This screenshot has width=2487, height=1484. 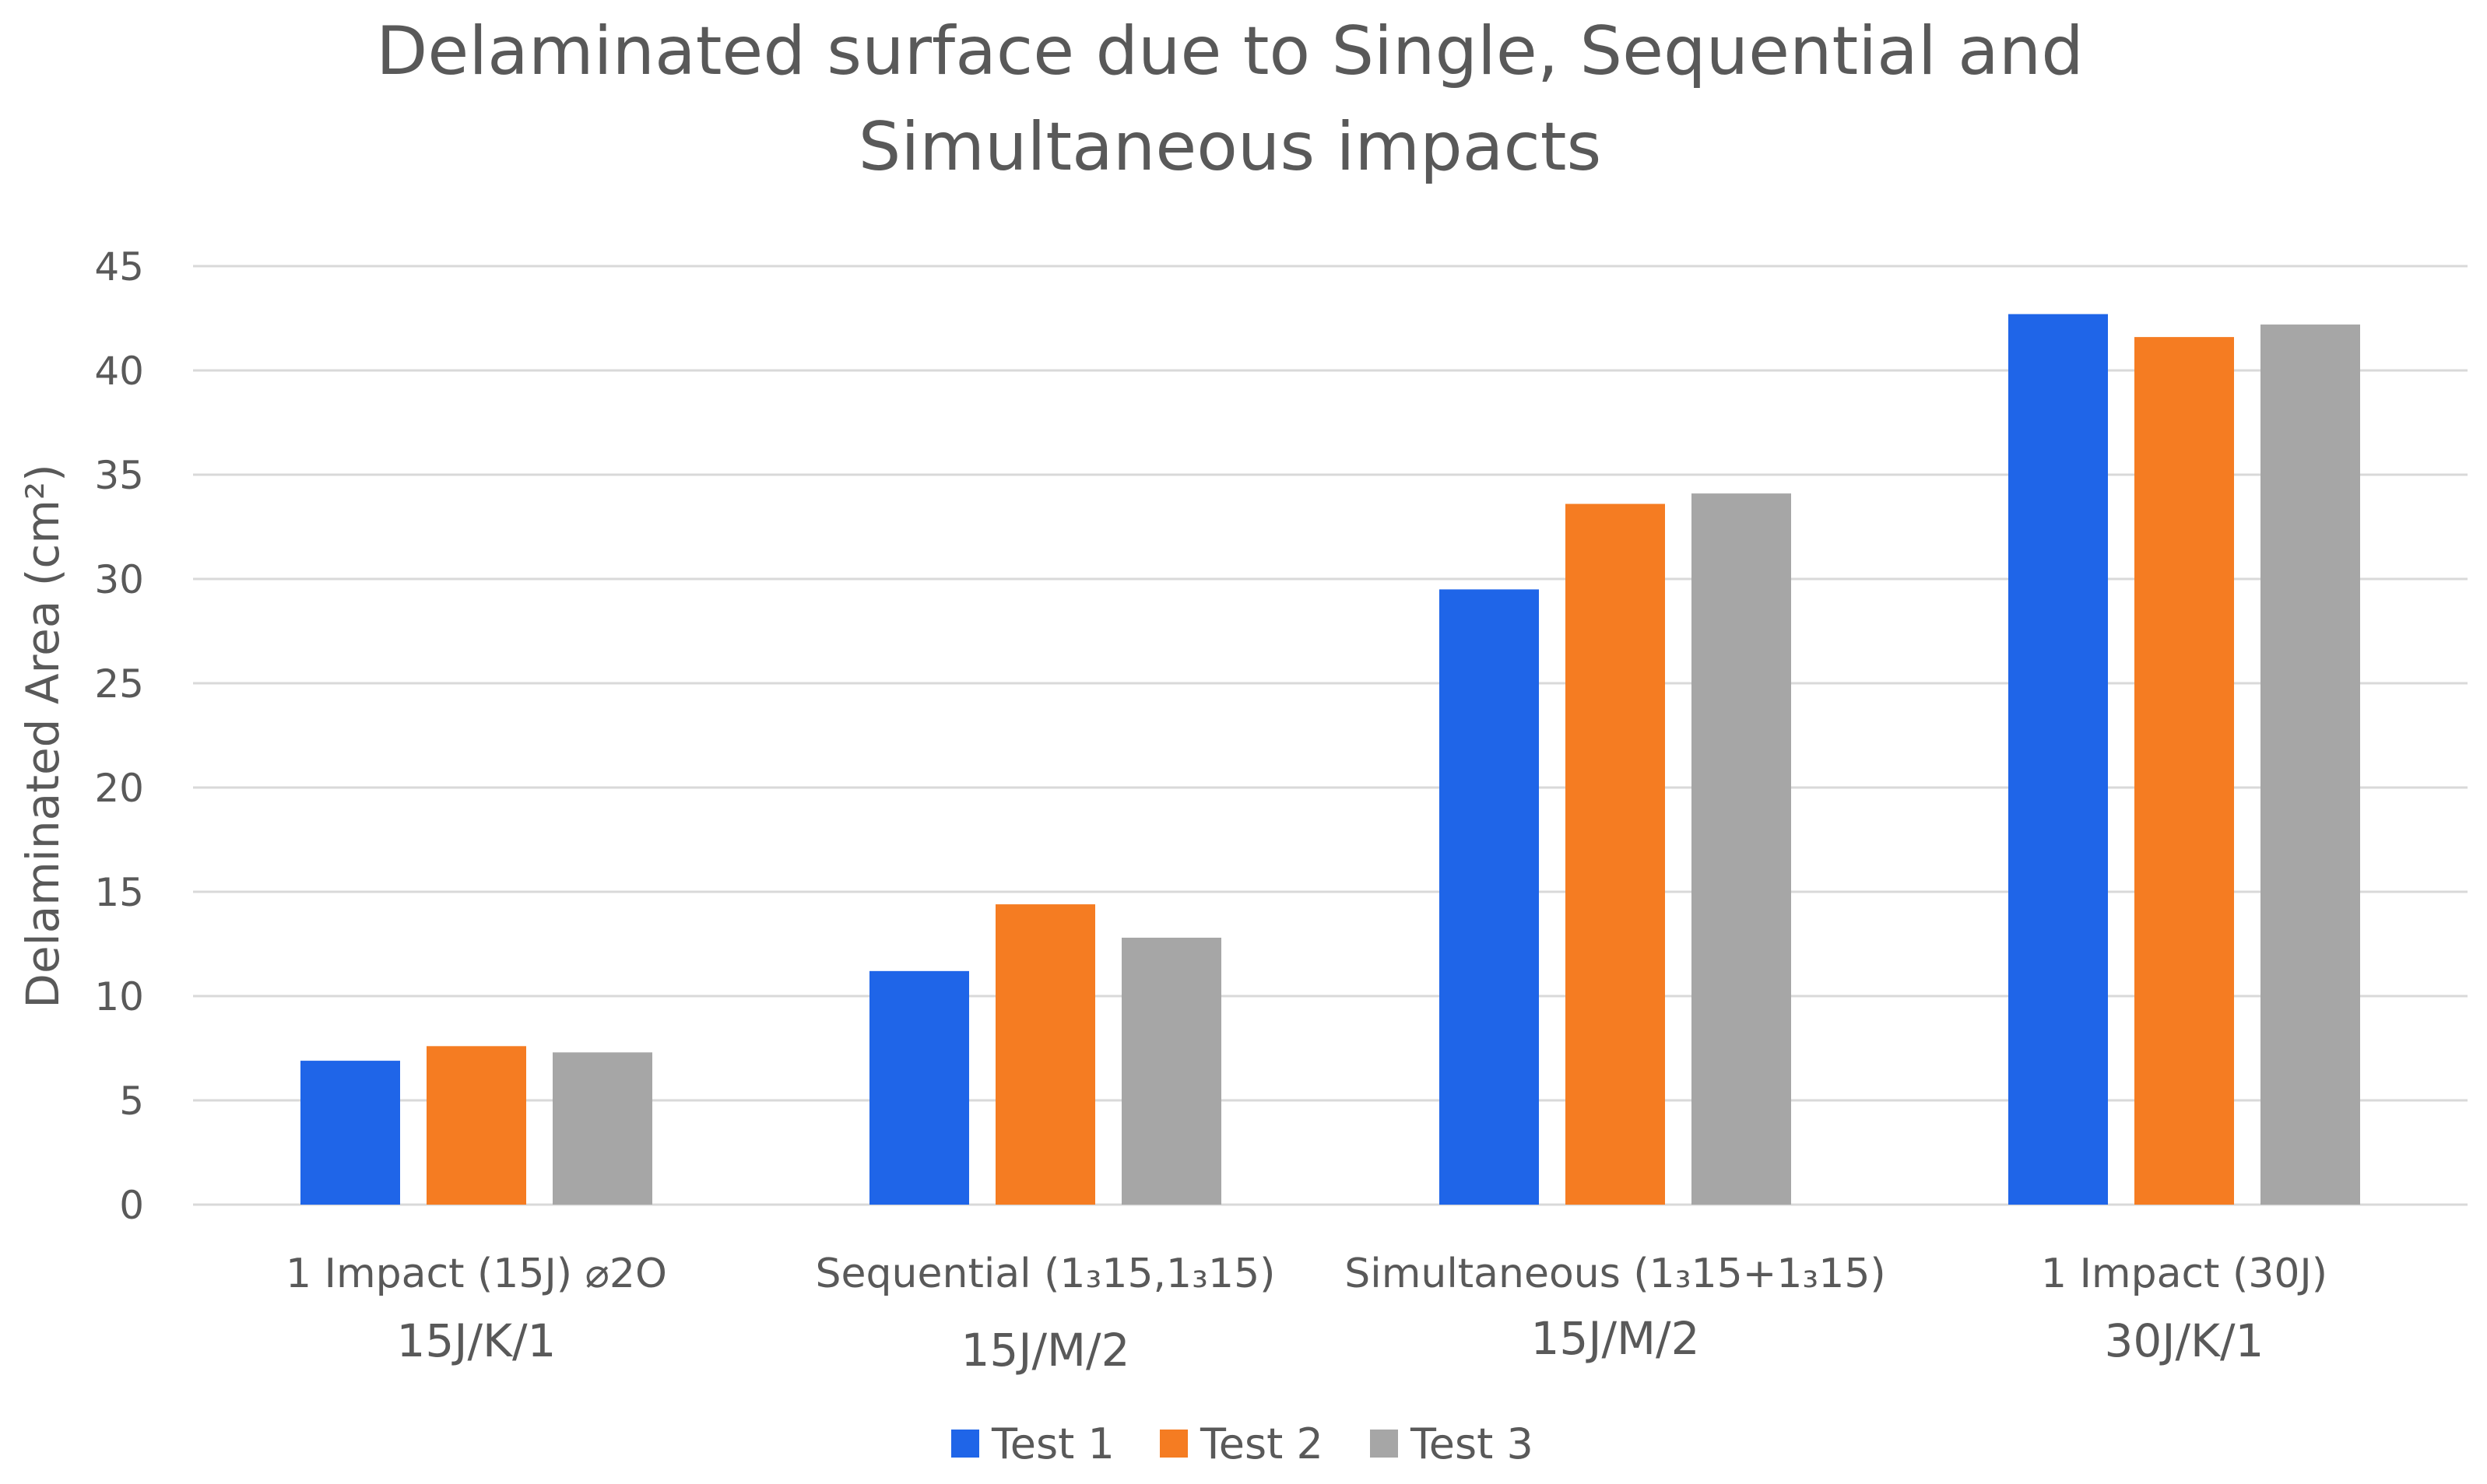 I want to click on chart-title-line-2: Simultaneous impacts, so click(x=1230, y=147).